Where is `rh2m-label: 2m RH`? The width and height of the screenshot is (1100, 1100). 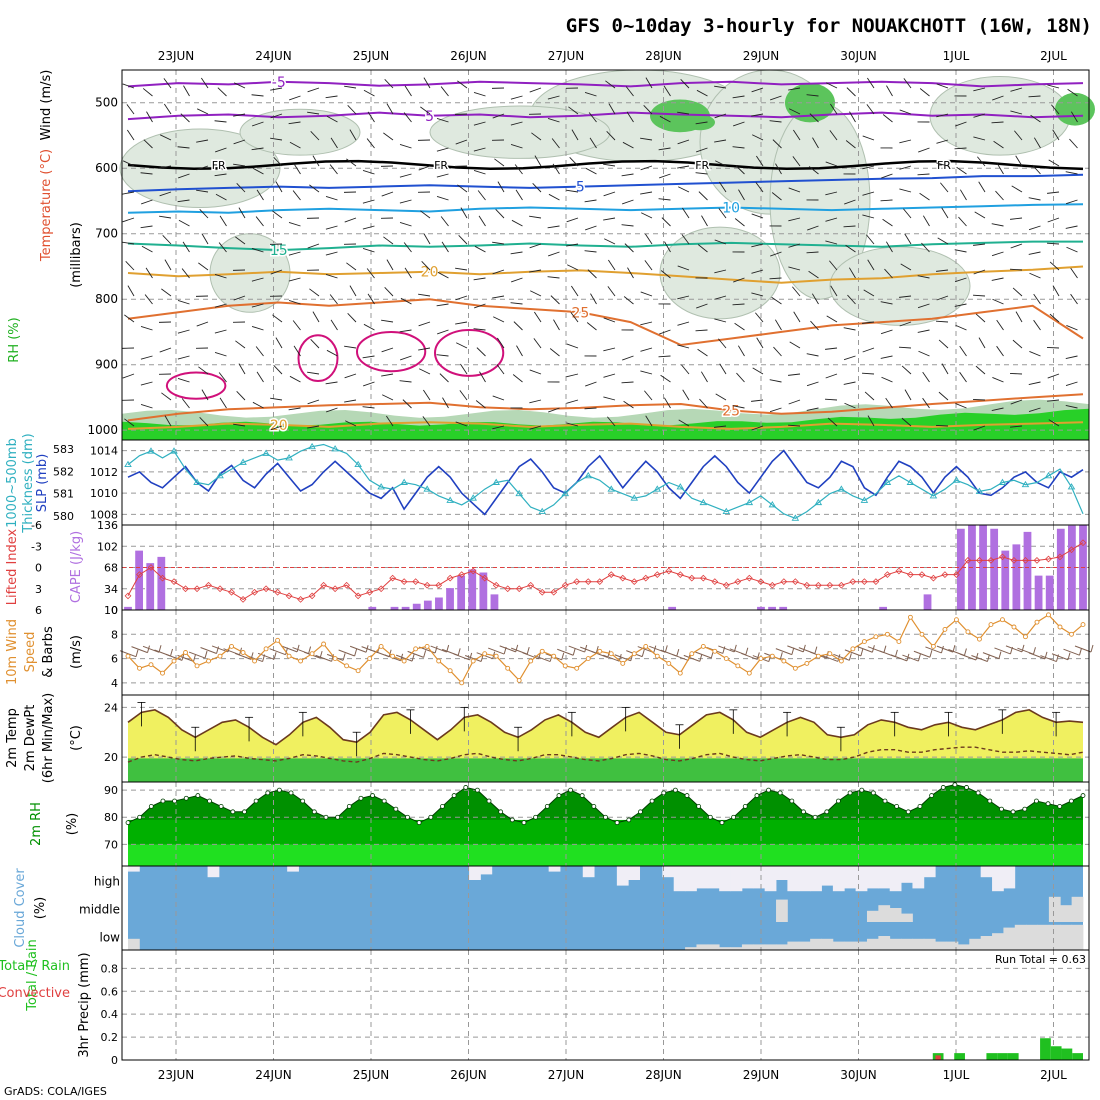 rh2m-label: 2m RH is located at coordinates (36, 824).